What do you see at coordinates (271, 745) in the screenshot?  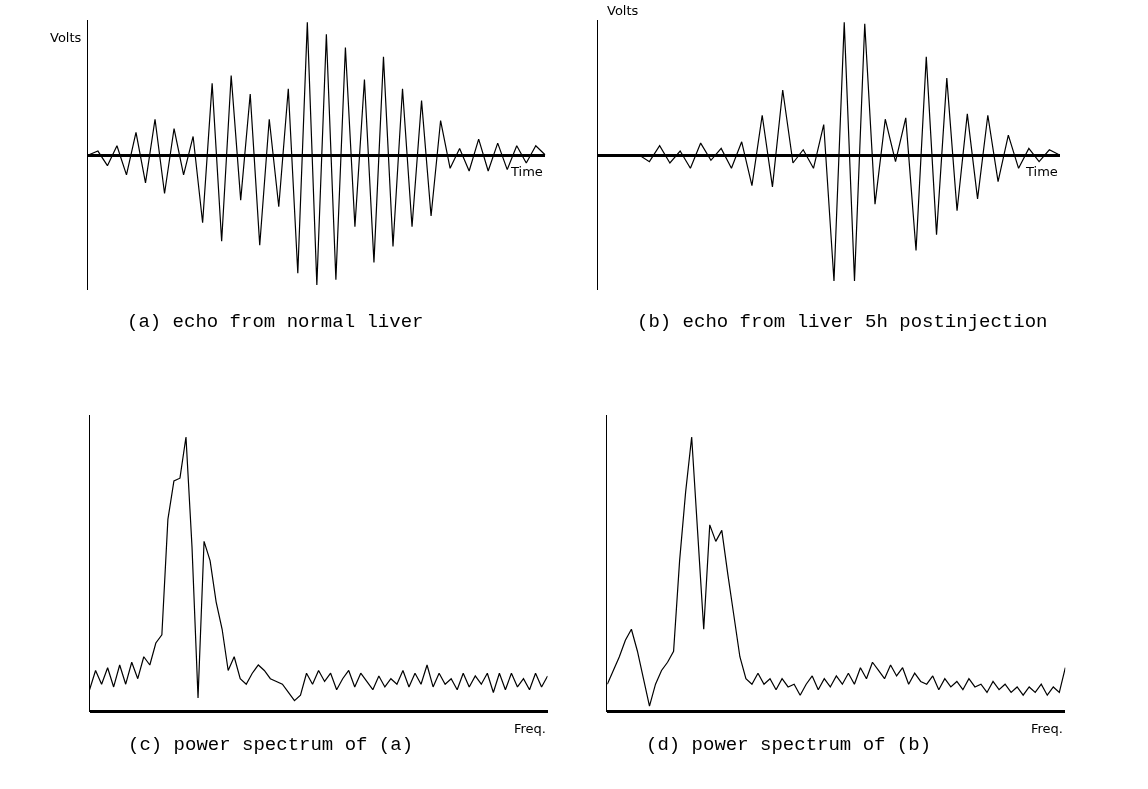 I see `text: (c) power spectrum of (a)` at bounding box center [271, 745].